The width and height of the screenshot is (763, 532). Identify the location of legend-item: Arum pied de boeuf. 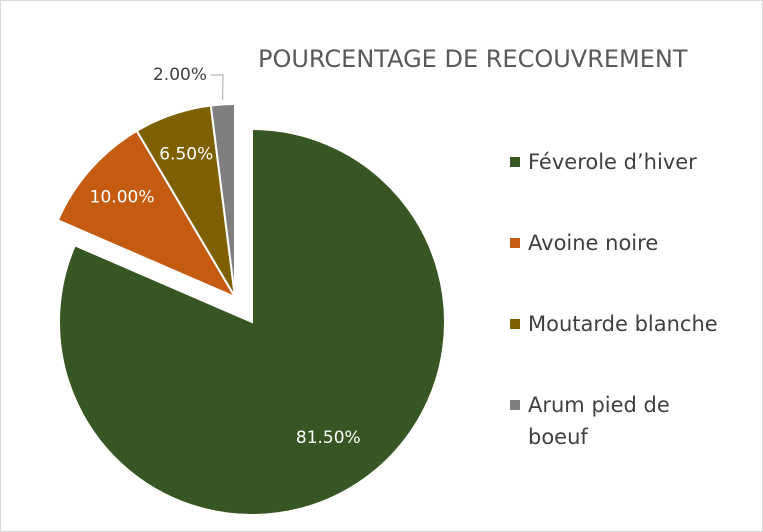
(622, 421).